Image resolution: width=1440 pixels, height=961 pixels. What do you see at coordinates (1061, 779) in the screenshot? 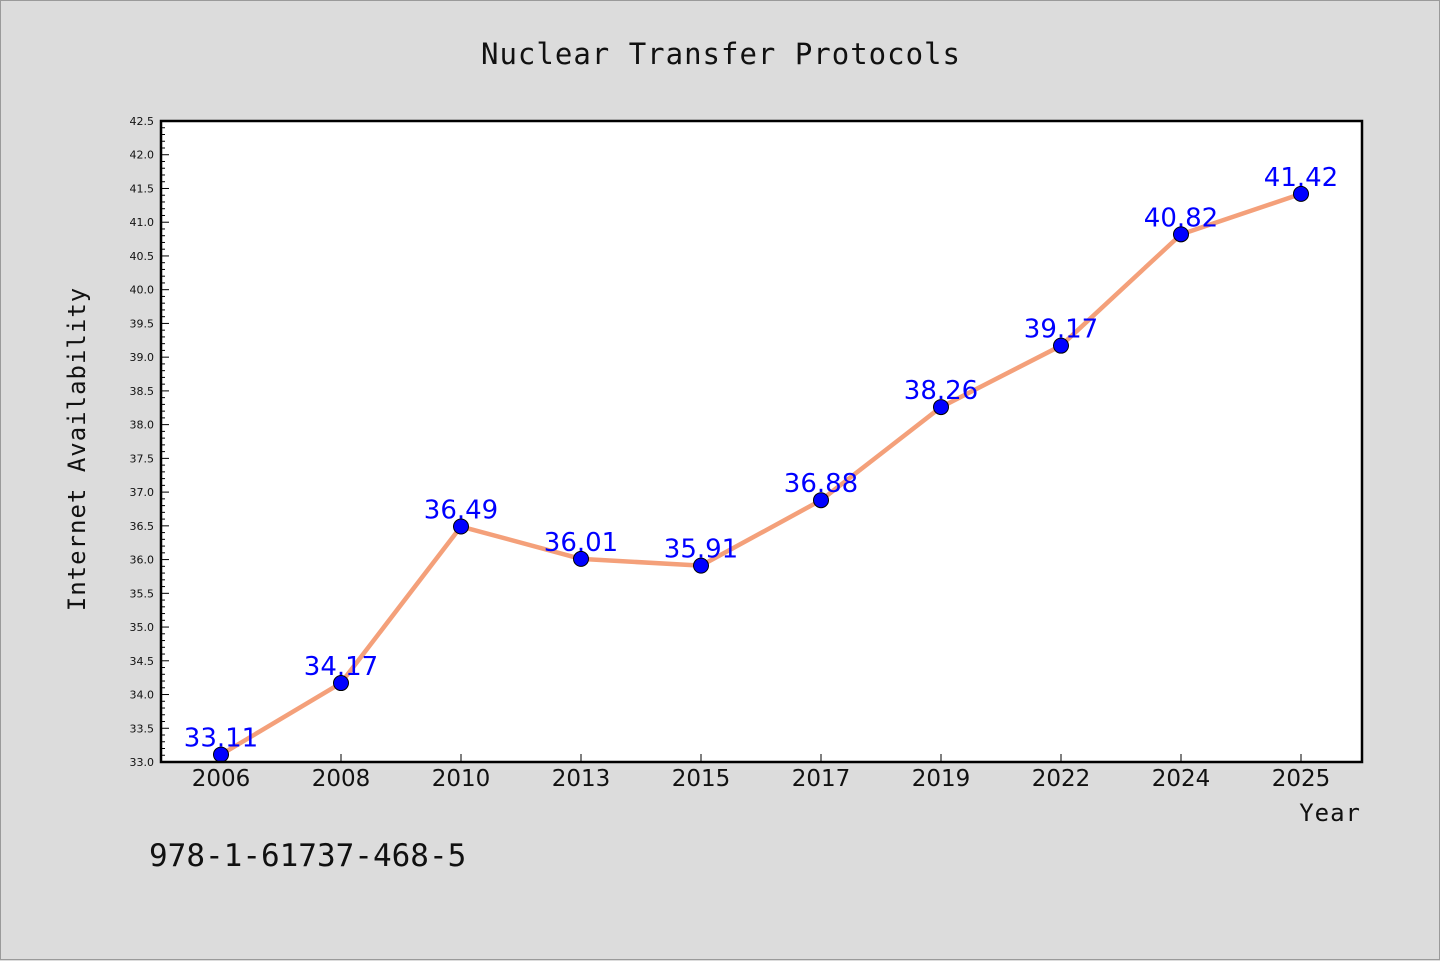
I see `x-tick-label: 2022` at bounding box center [1061, 779].